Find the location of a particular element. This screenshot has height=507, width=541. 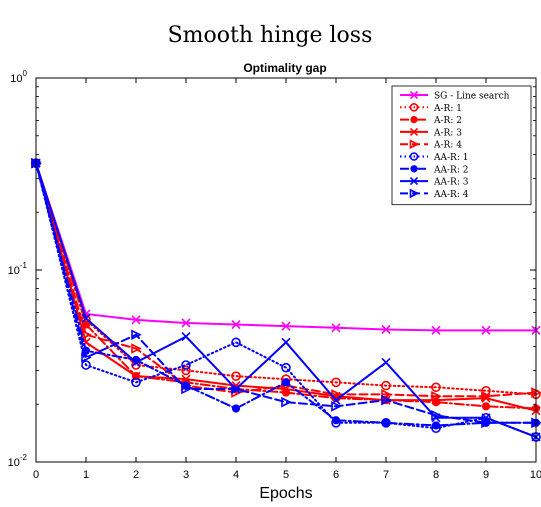

legend-label: SG - Line search is located at coordinates (472, 97).